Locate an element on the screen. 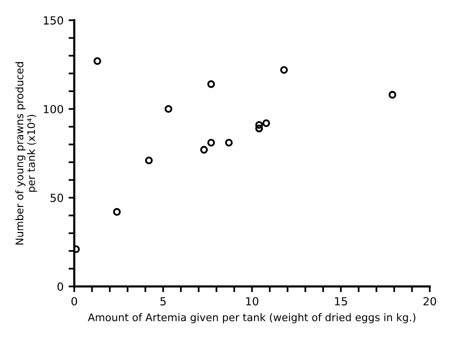  x-axis-title: Amount of Artemia given per tank (weight of dried eggs in kg.) is located at coordinates (252, 318).